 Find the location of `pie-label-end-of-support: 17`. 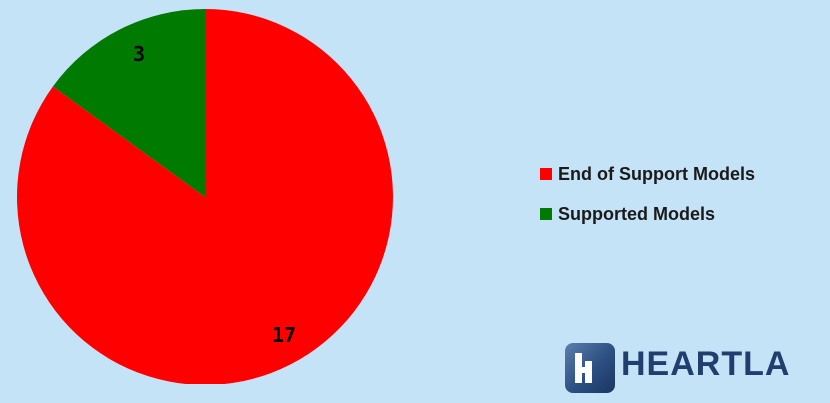

pie-label-end-of-support: 17 is located at coordinates (284, 335).